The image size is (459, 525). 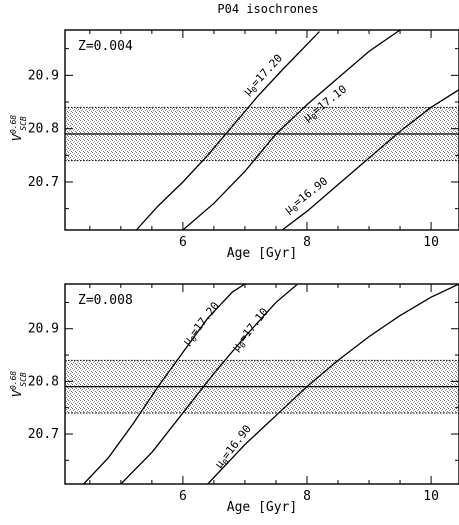 I want to click on curve-label-mu-17-10: μ0=17.10, so click(x=250, y=330).